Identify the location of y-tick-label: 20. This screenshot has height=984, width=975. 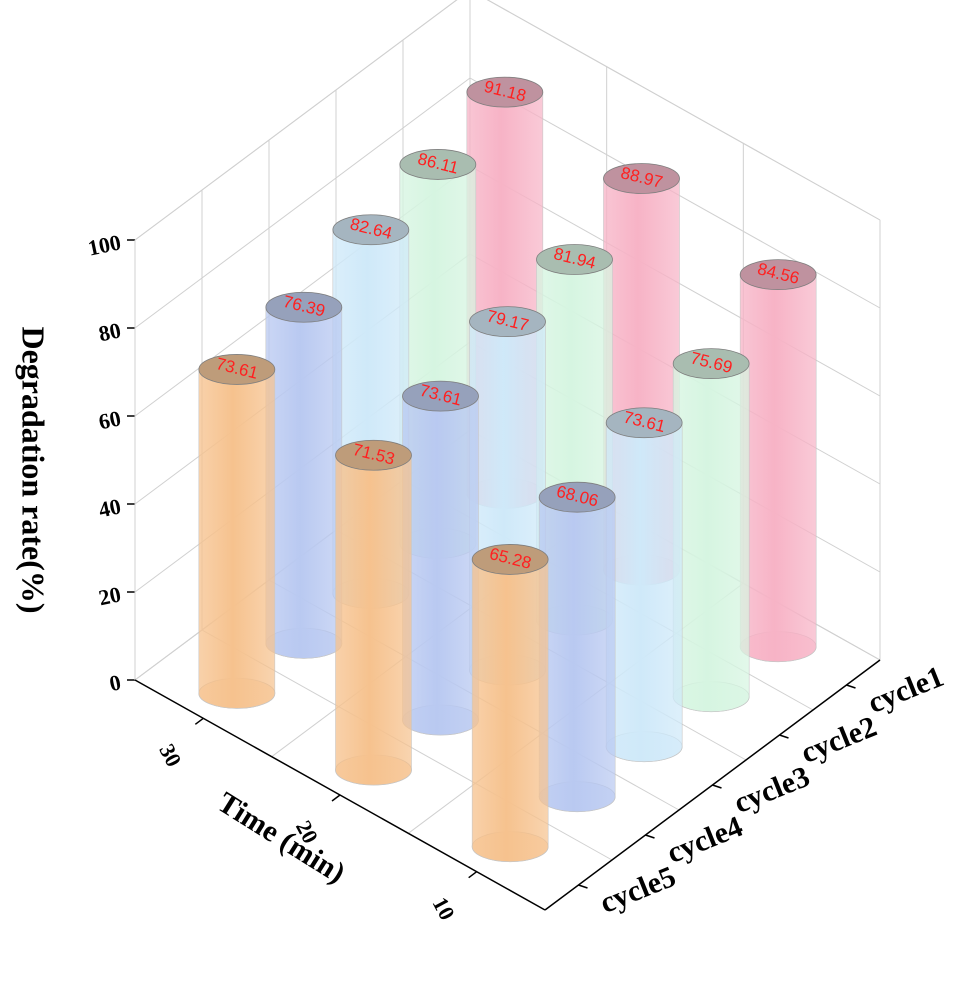
(109, 595).